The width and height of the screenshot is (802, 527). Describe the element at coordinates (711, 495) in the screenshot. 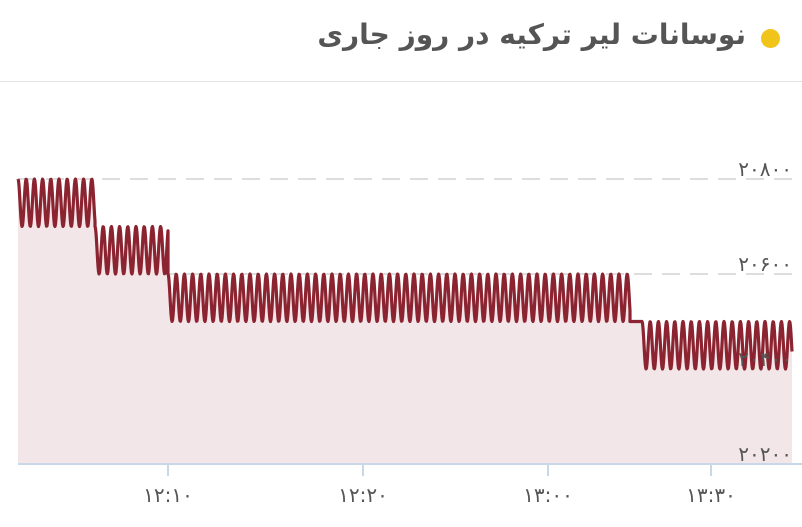

I see `x-tick-label: ۱۳:۳۰` at that location.